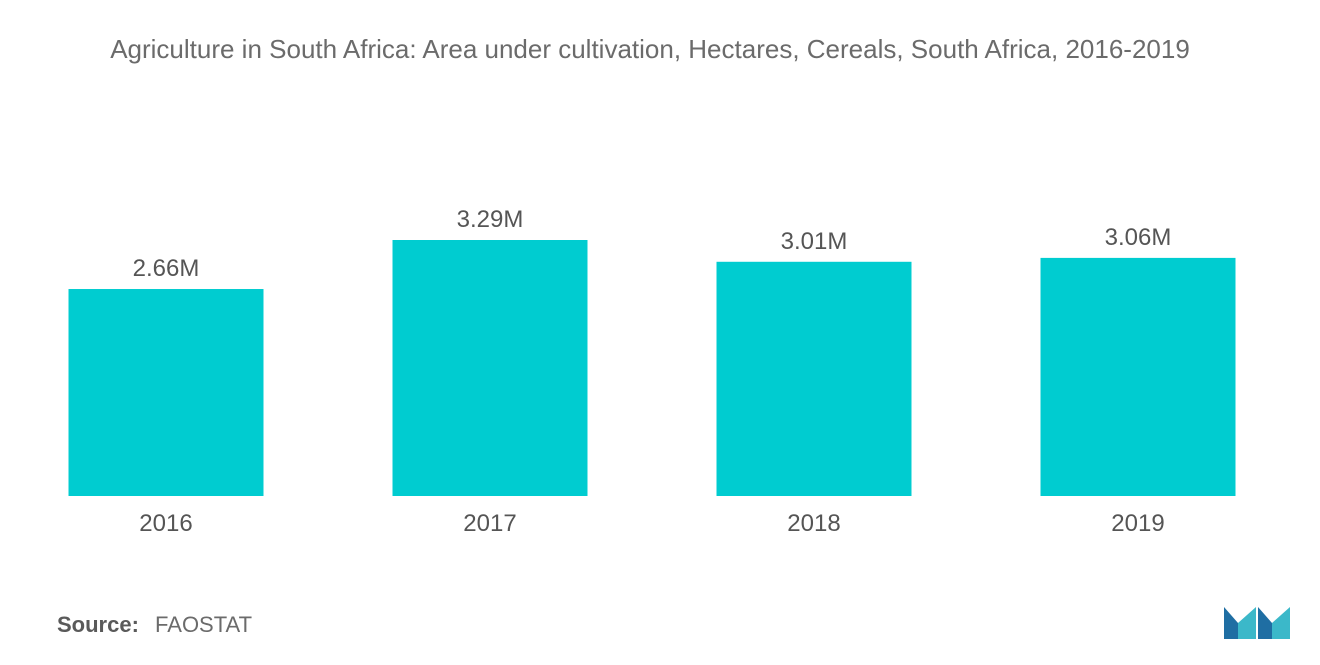  What do you see at coordinates (1137, 523) in the screenshot?
I see `x-tick-label-2019: 2019` at bounding box center [1137, 523].